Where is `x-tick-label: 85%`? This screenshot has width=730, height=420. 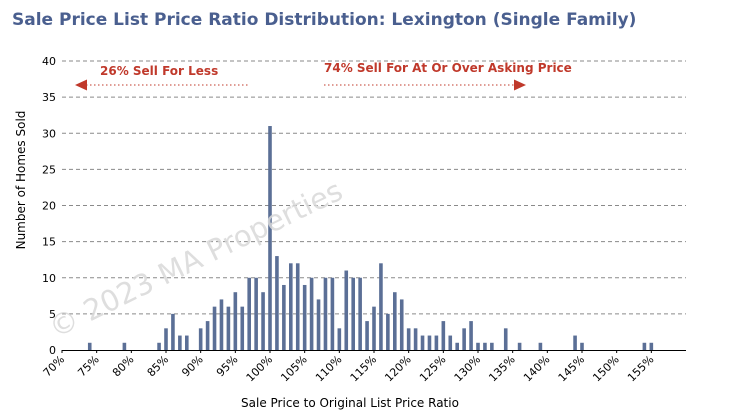 x-tick-label: 85% is located at coordinates (158, 366).